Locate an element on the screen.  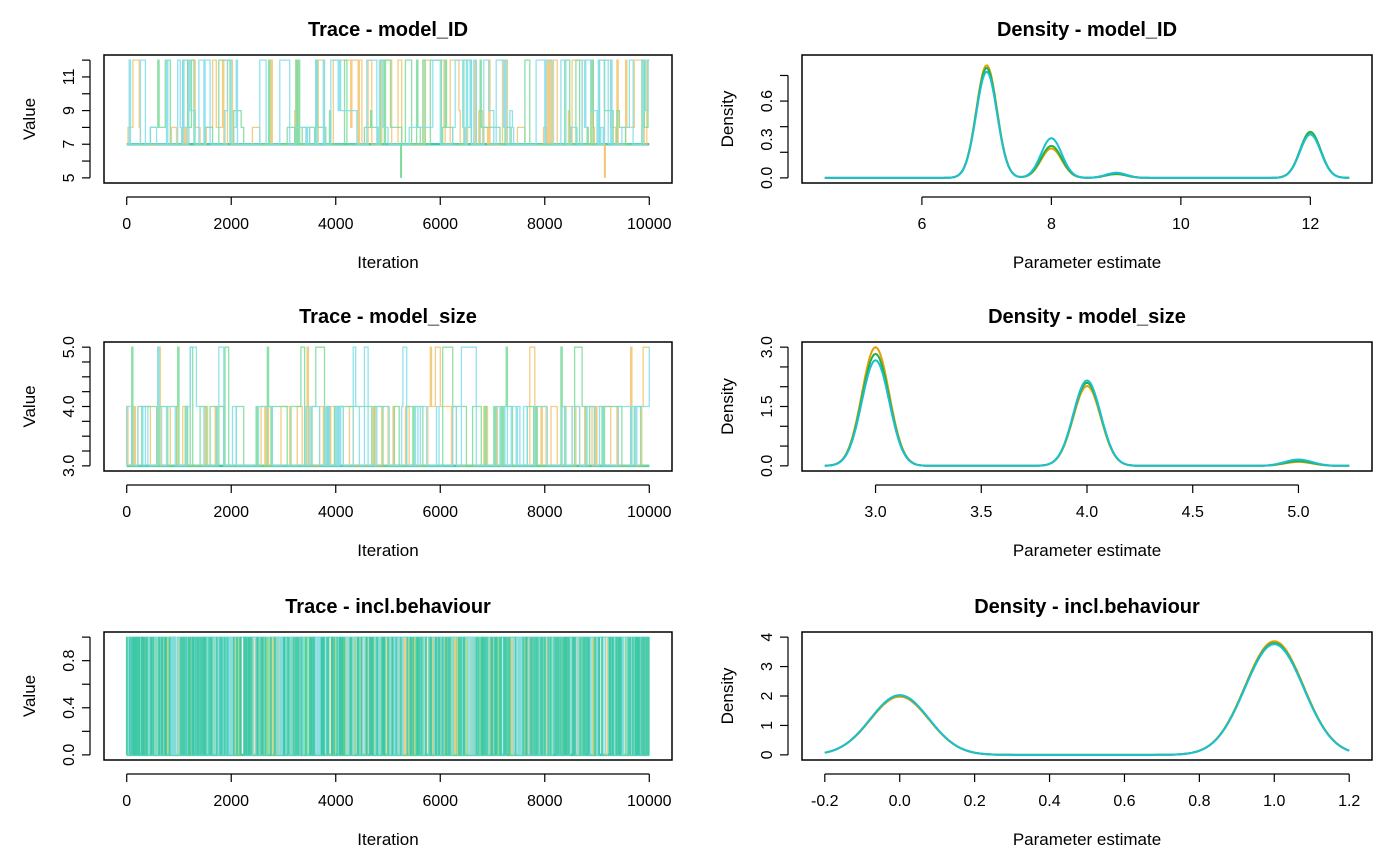
y-tick-label: 0.6 is located at coordinates (767, 101).